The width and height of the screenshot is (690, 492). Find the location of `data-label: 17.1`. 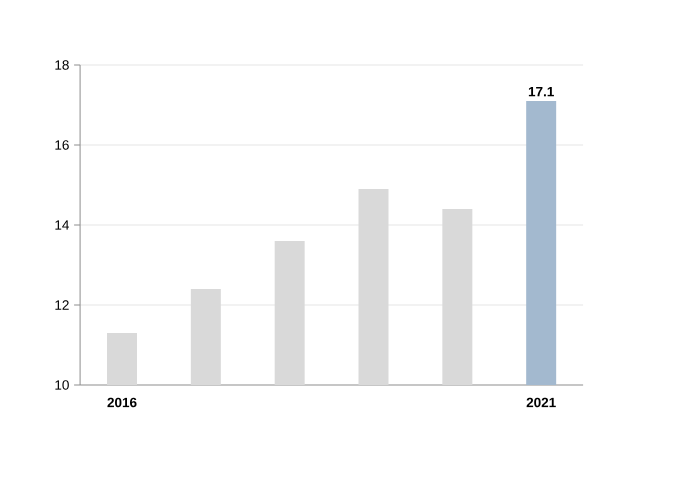

data-label: 17.1 is located at coordinates (541, 91).